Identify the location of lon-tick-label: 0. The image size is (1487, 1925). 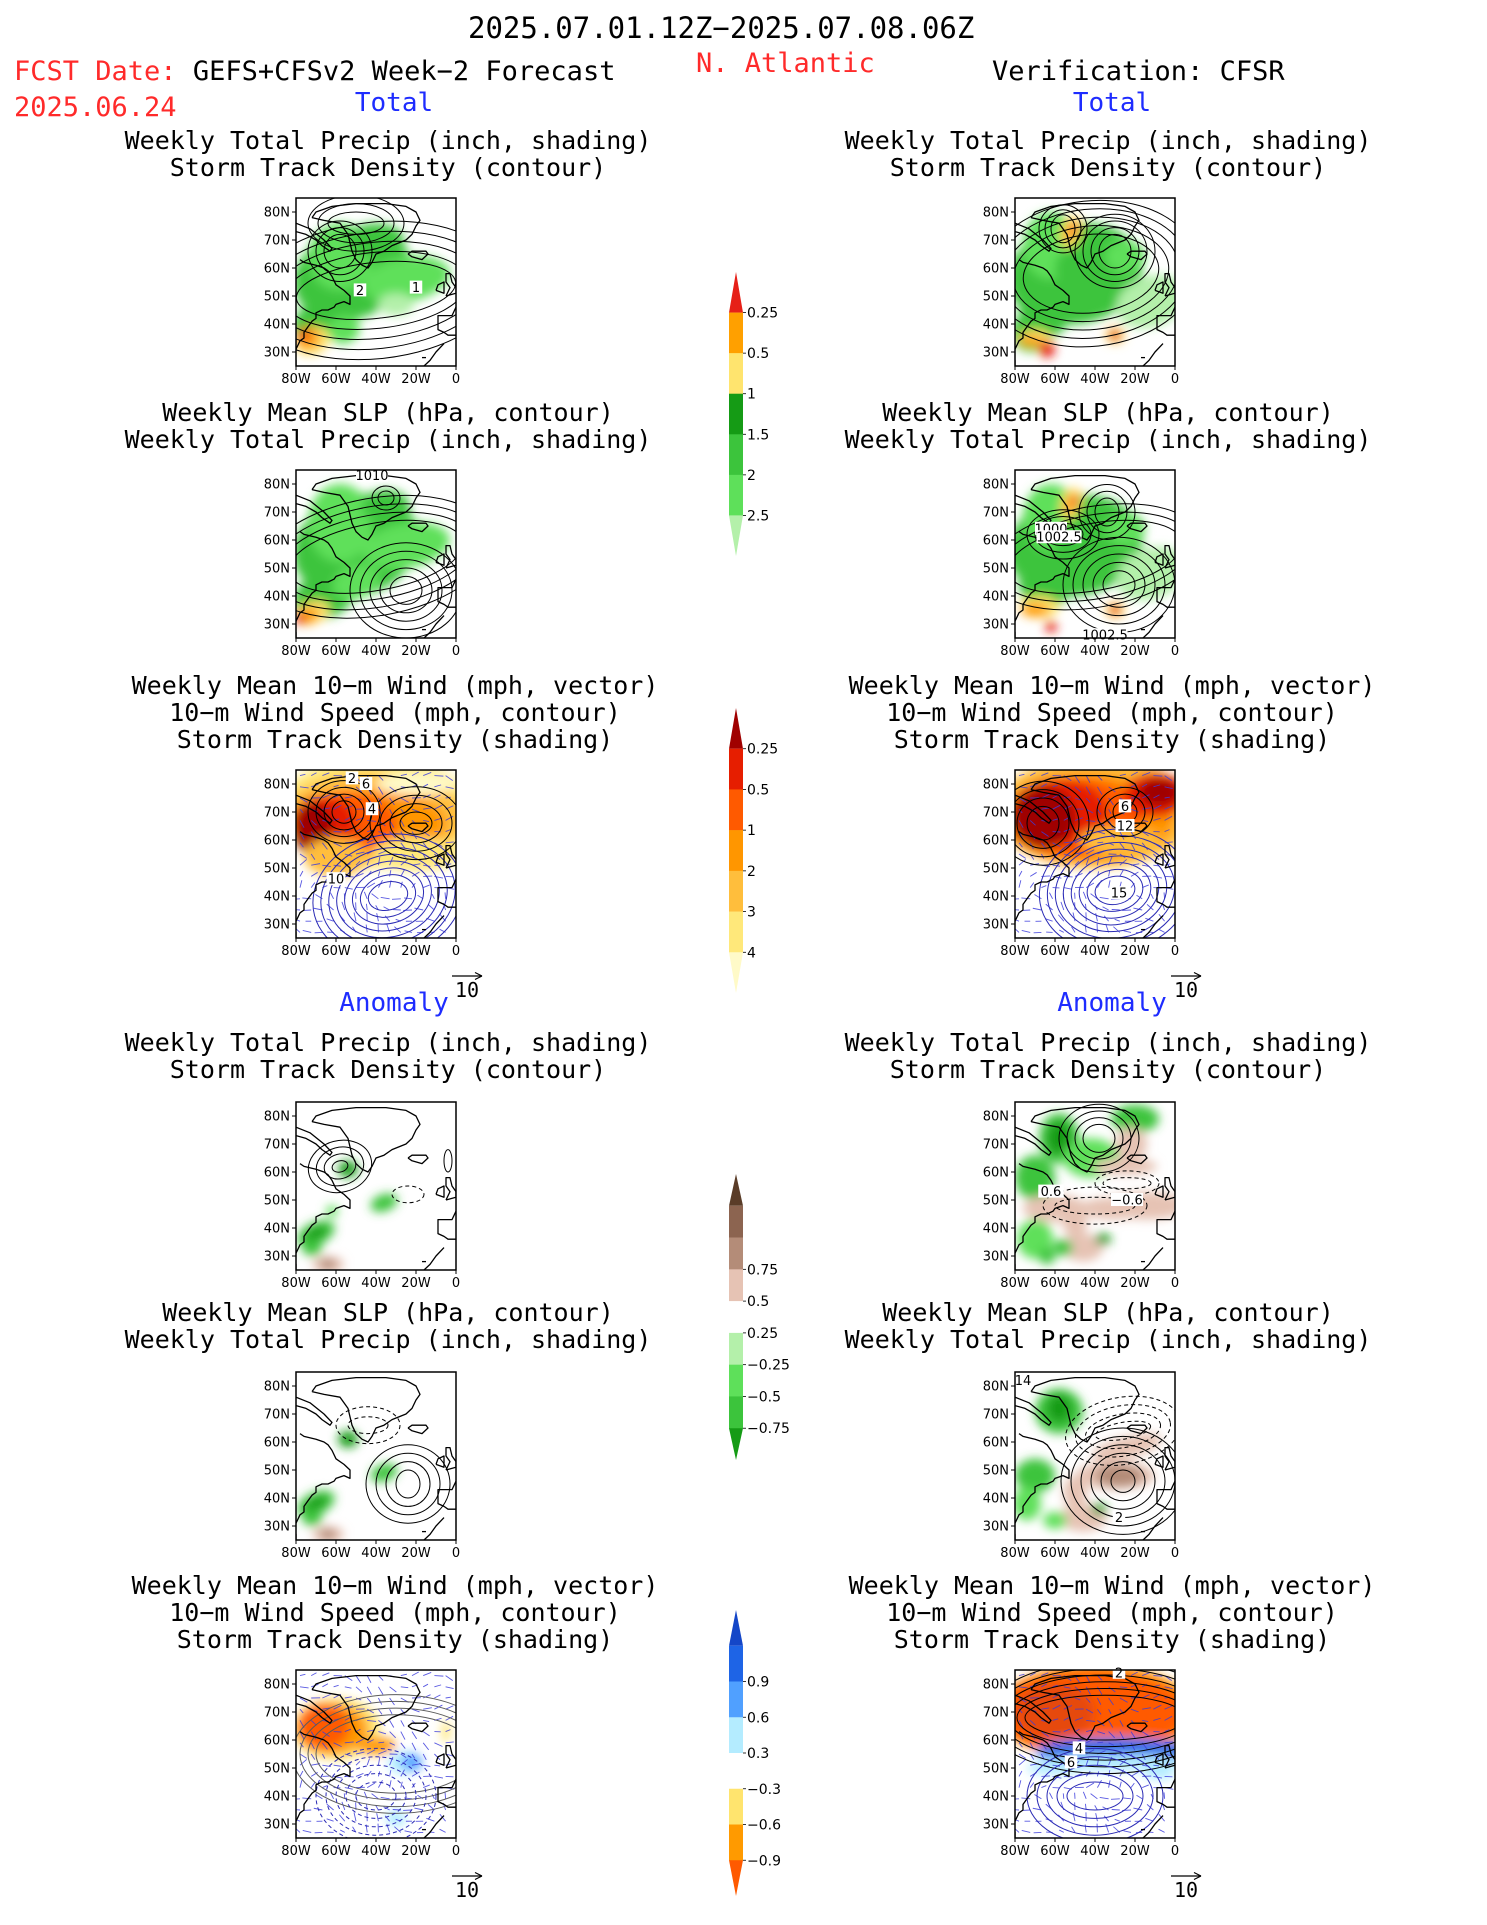
(1175, 1283).